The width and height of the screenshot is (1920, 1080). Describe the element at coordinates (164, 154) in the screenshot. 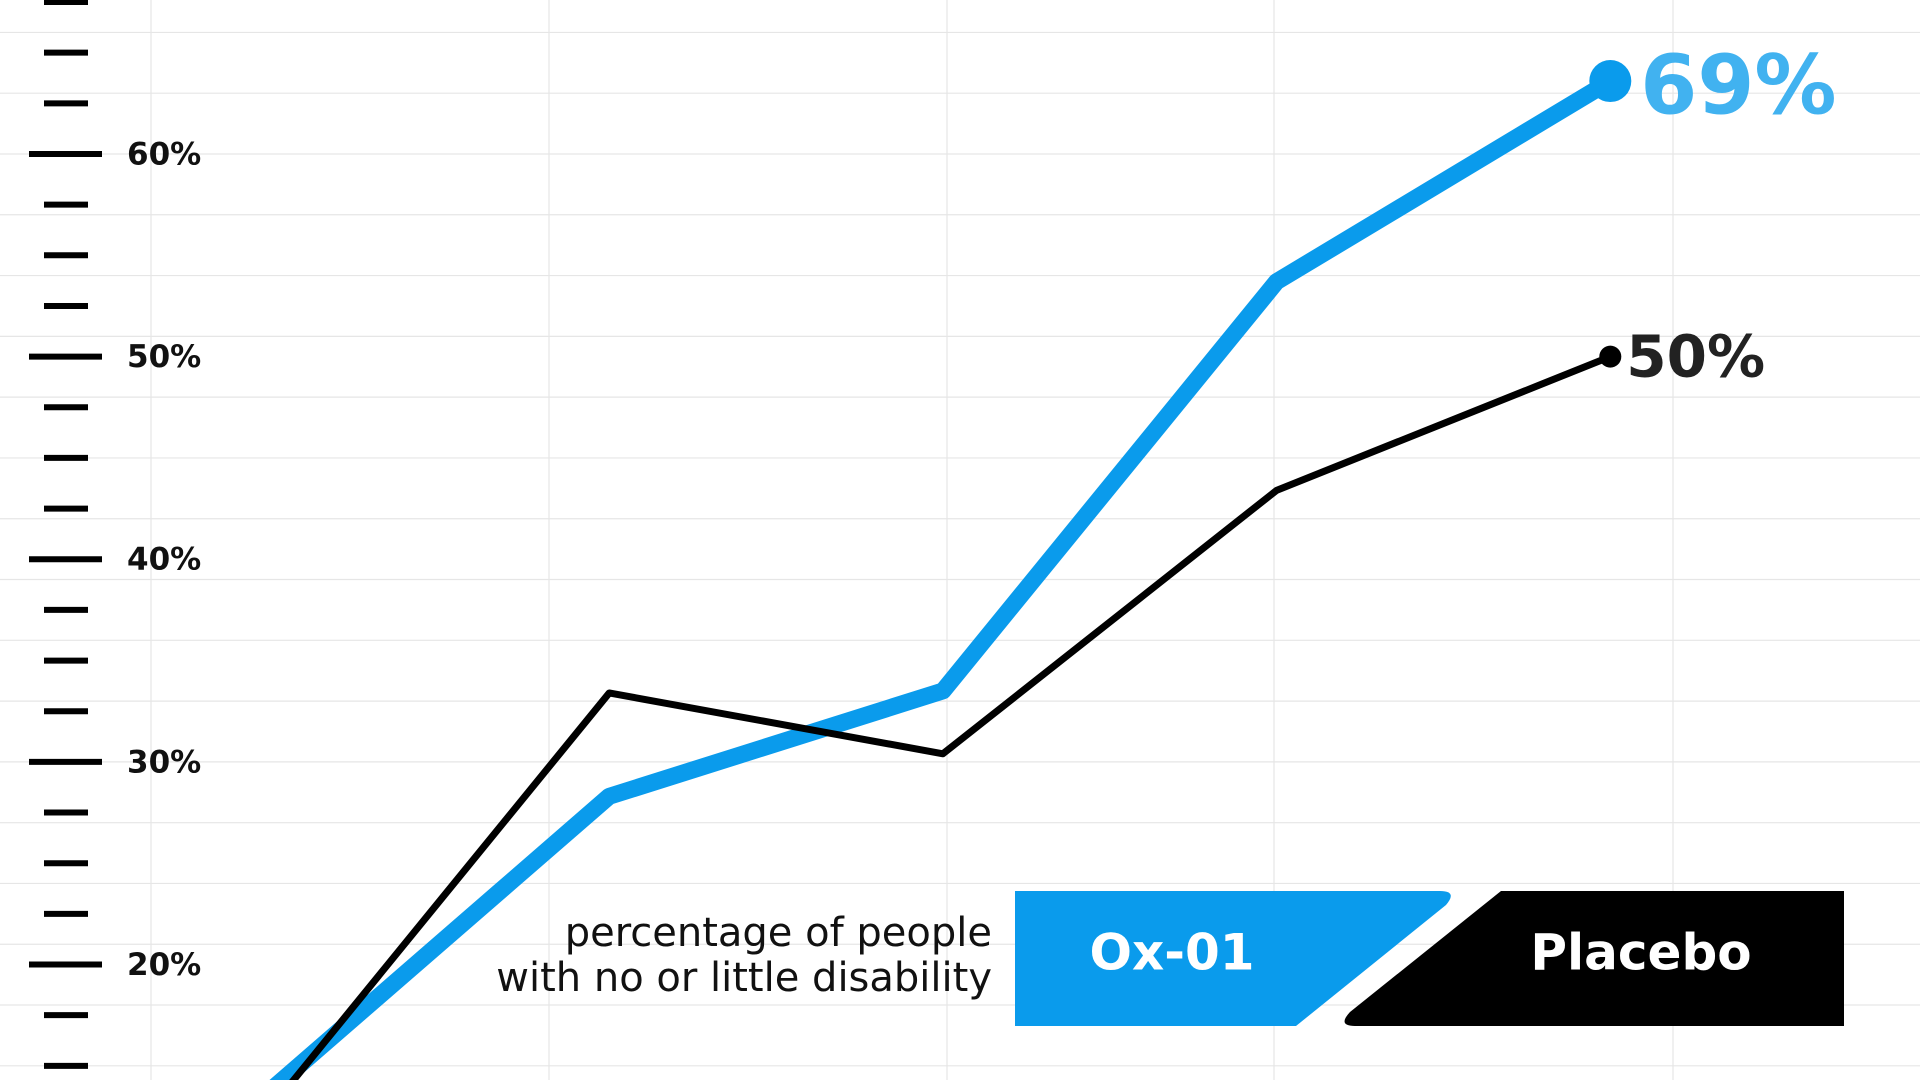

I see `y-tick-label: 60%` at that location.